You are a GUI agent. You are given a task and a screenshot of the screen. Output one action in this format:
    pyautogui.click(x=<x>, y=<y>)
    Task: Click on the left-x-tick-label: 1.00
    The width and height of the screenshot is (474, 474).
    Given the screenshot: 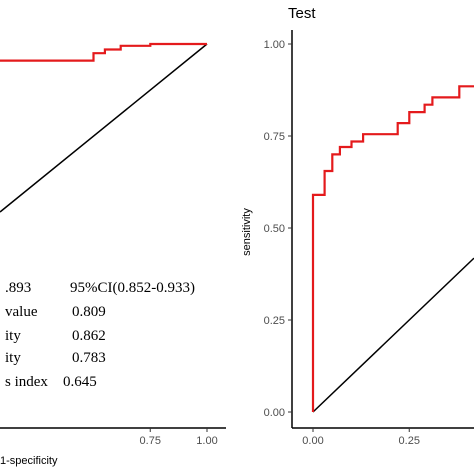 What is the action you would take?
    pyautogui.click(x=206, y=441)
    